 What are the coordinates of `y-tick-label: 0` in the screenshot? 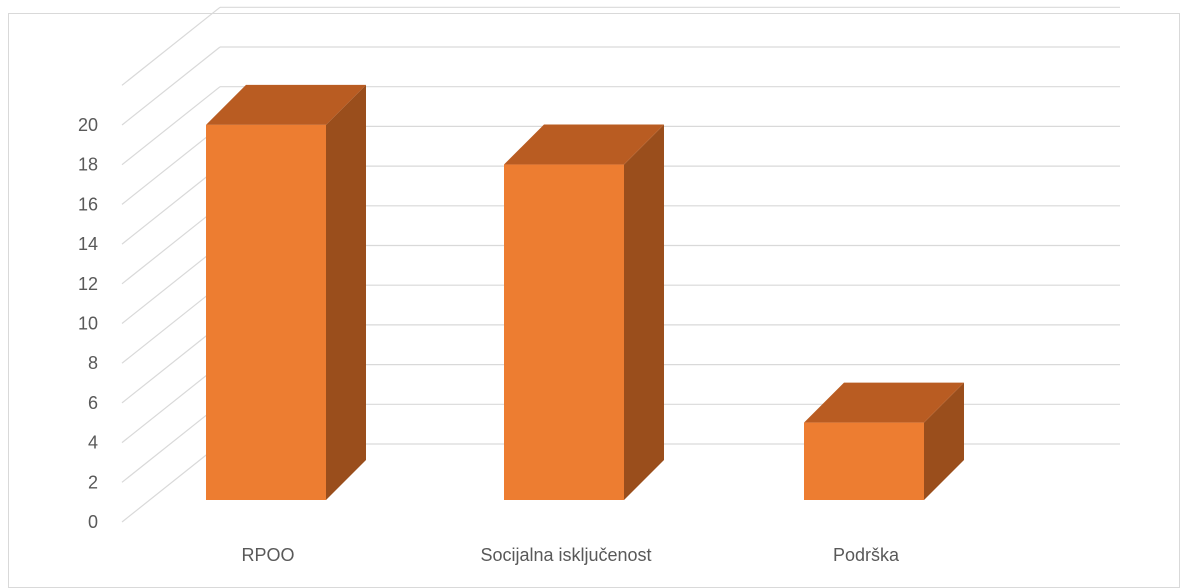 It's located at (93, 522).